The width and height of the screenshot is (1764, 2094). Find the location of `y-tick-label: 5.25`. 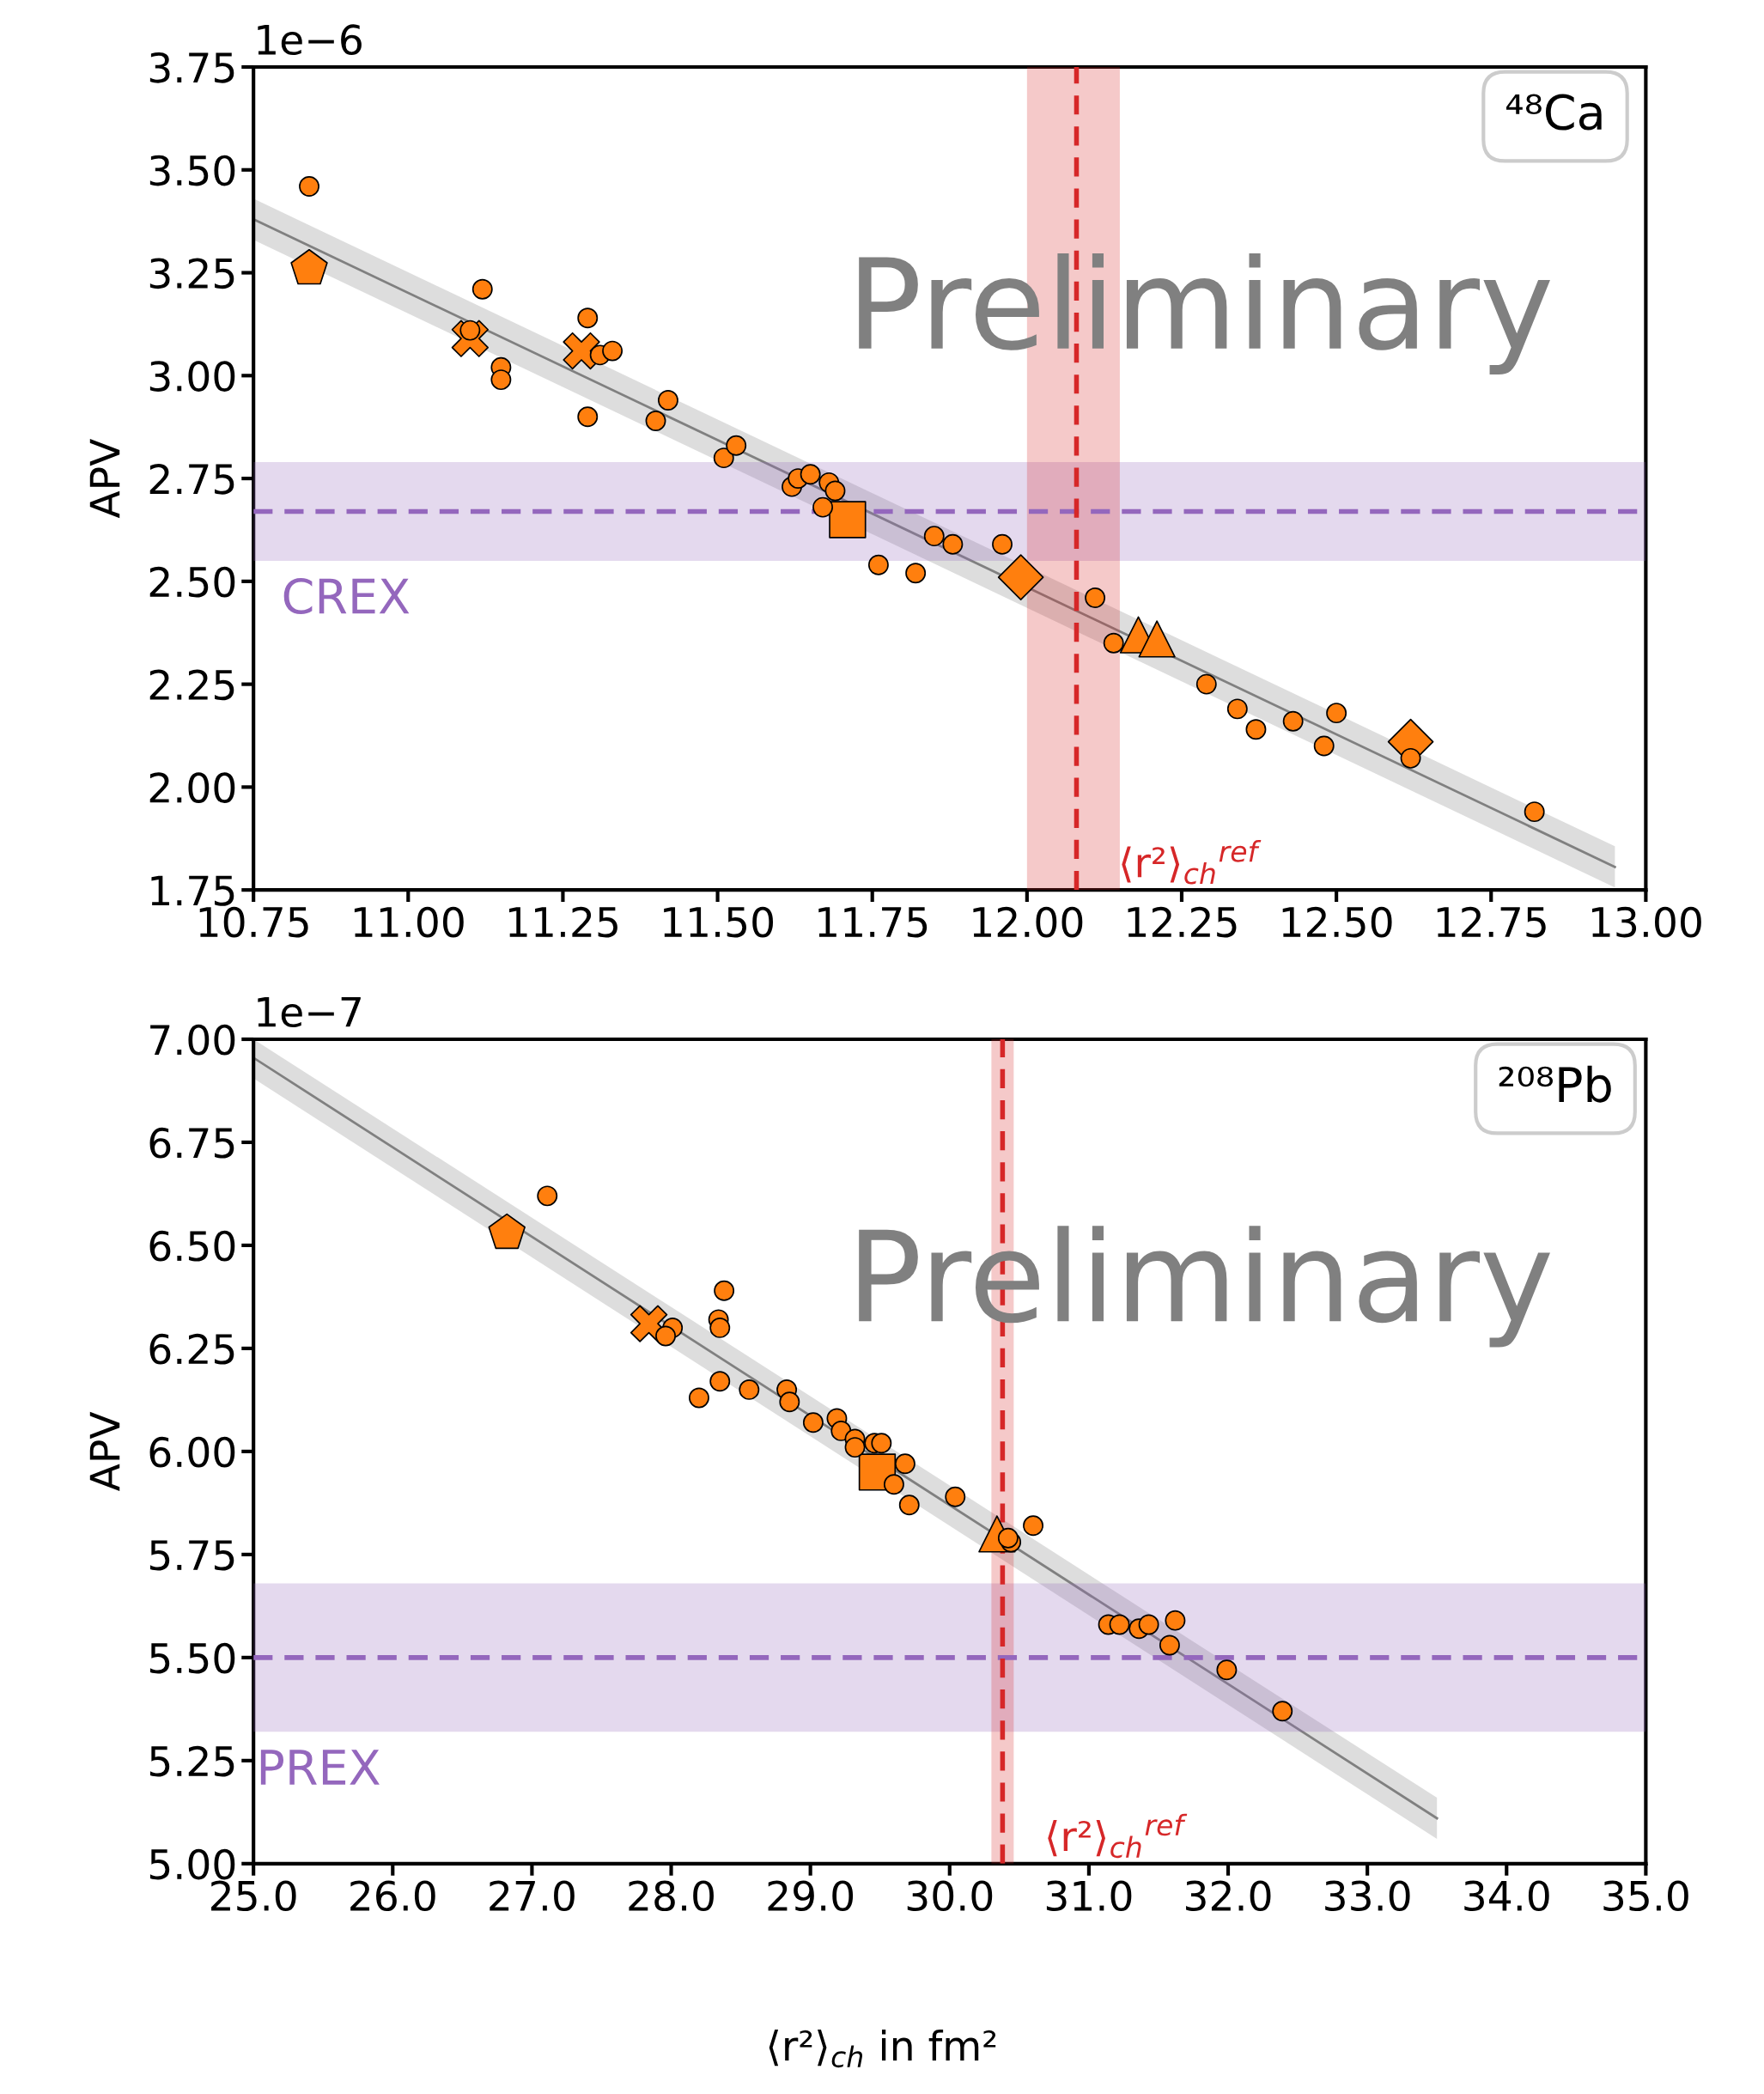

y-tick-label: 5.25 is located at coordinates (191, 1761).